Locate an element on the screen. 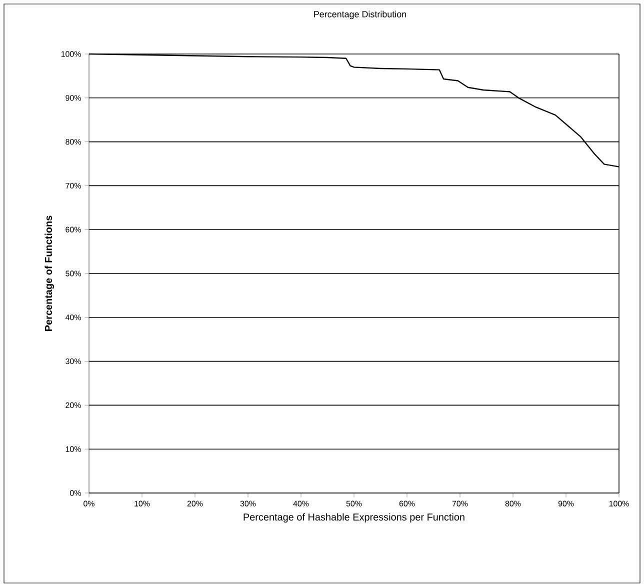 Image resolution: width=644 pixels, height=587 pixels. chart-title: Percentage Distribution is located at coordinates (360, 15).